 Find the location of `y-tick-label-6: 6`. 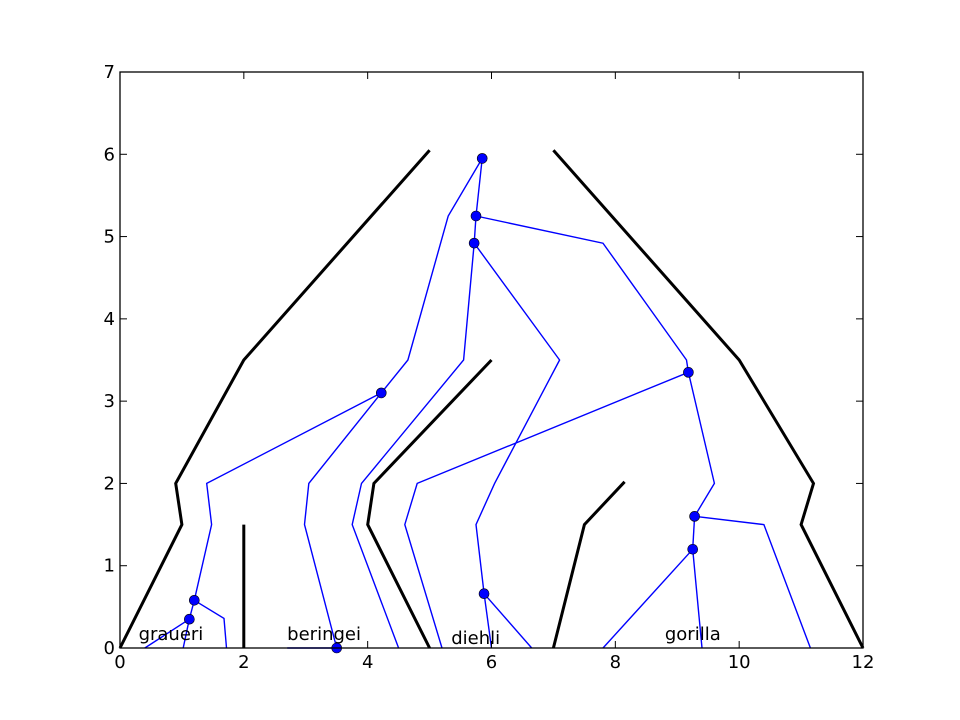

y-tick-label-6: 6 is located at coordinates (109, 154).